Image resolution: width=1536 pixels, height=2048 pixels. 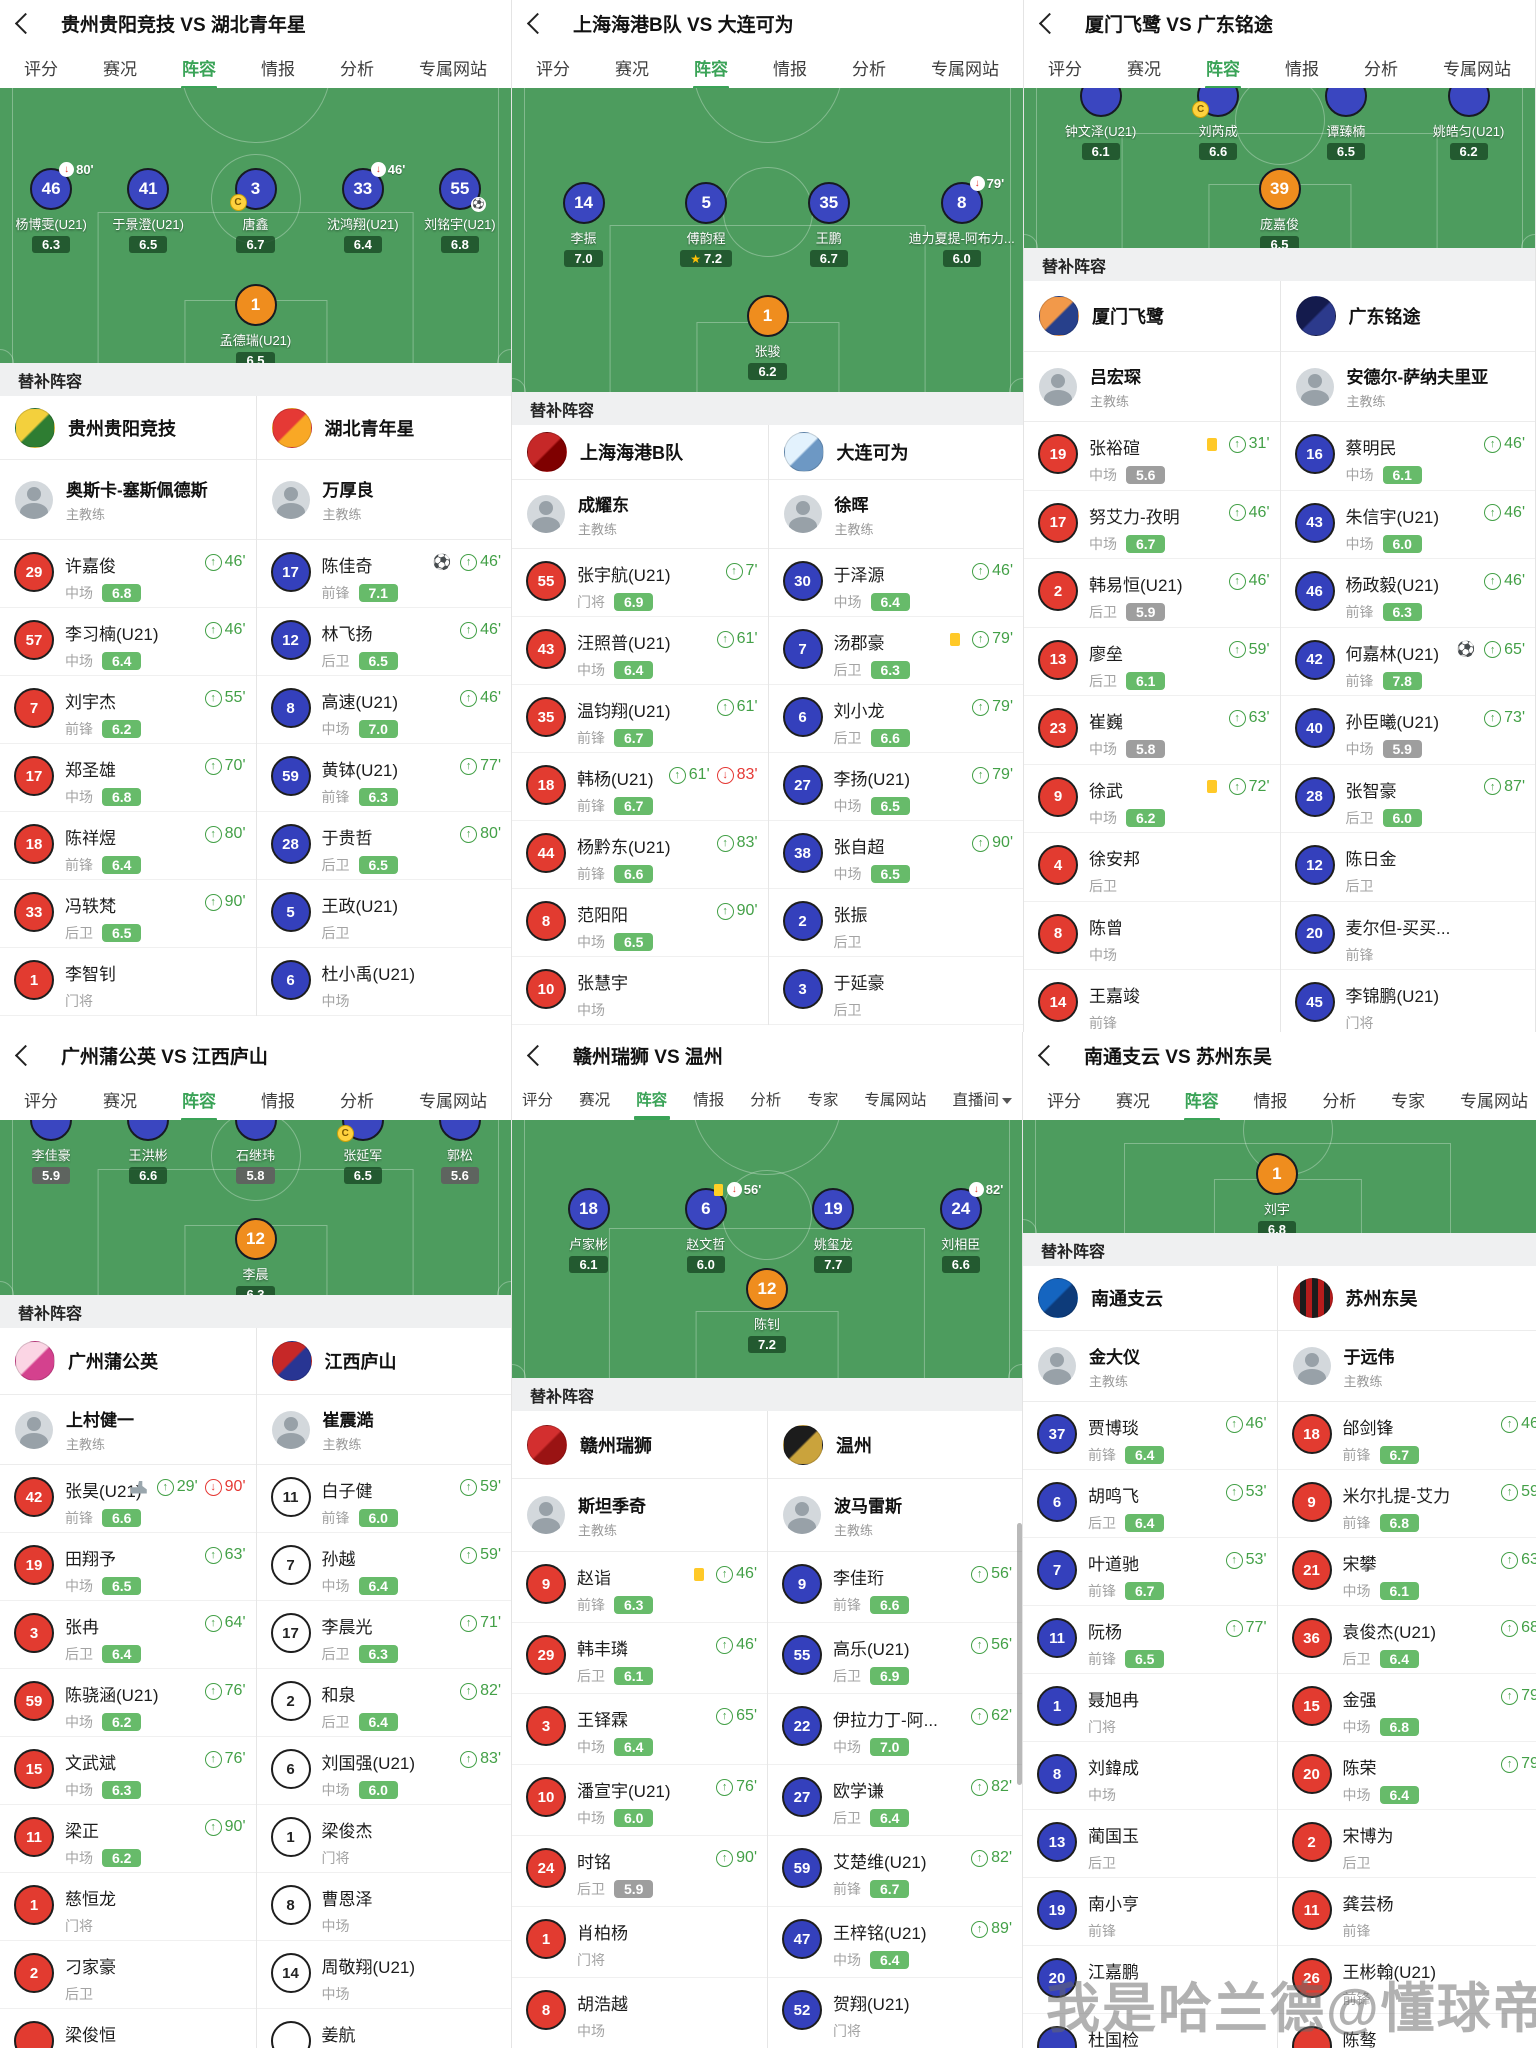 What do you see at coordinates (128, 1771) in the screenshot?
I see `bench-player-row: 15 文武斌 中场 6.3 ↑ 76'` at bounding box center [128, 1771].